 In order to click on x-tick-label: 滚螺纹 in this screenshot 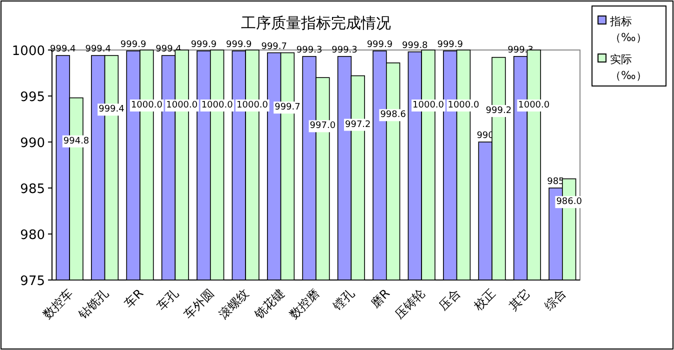, I will do `click(234, 304)`.